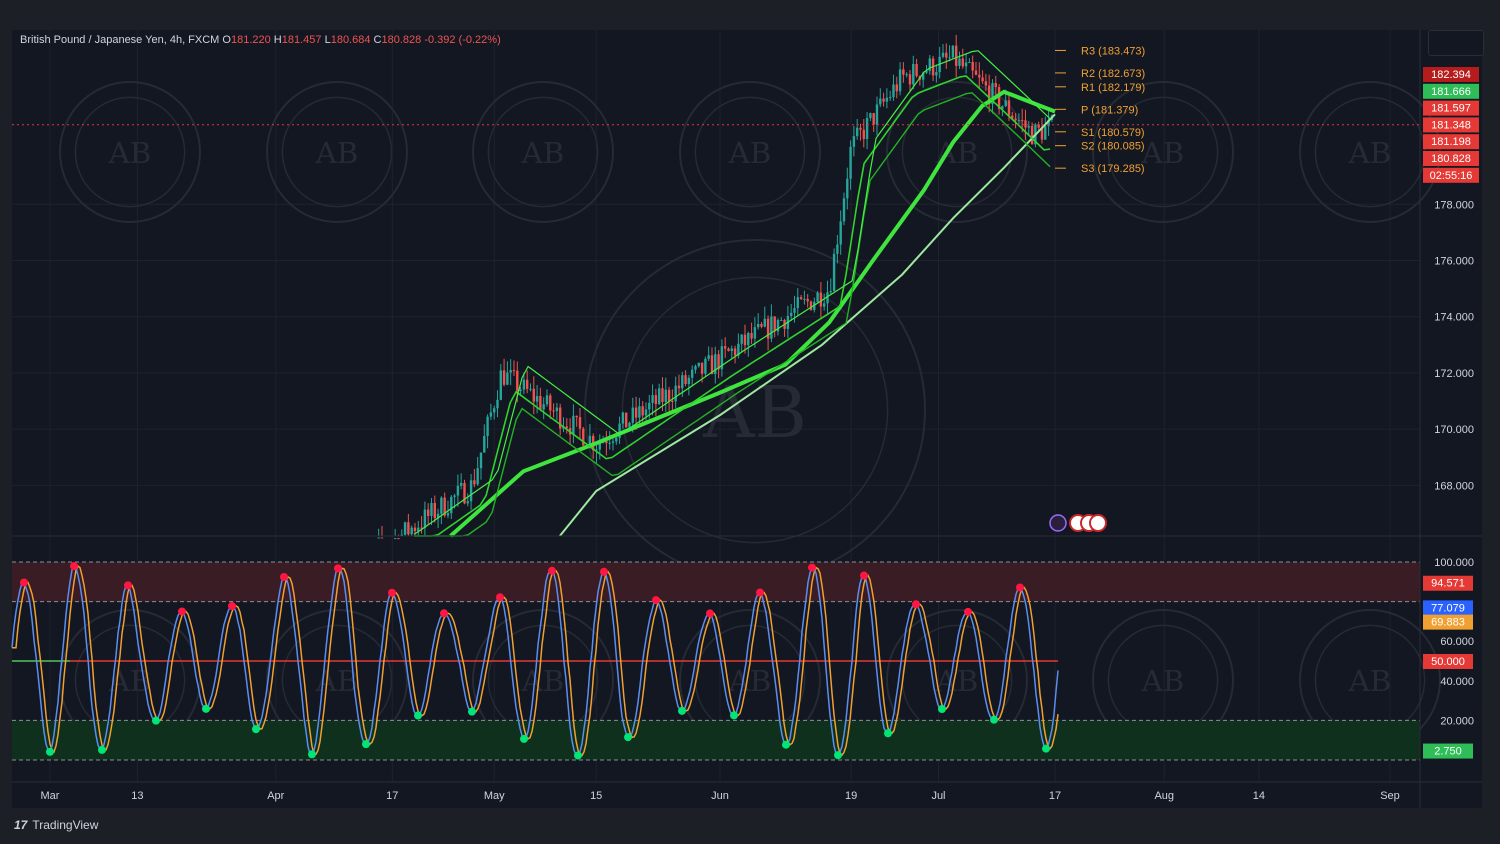 The image size is (1500, 844). Describe the element at coordinates (56, 825) in the screenshot. I see `tradingview-brand: 17 TradingView` at that location.